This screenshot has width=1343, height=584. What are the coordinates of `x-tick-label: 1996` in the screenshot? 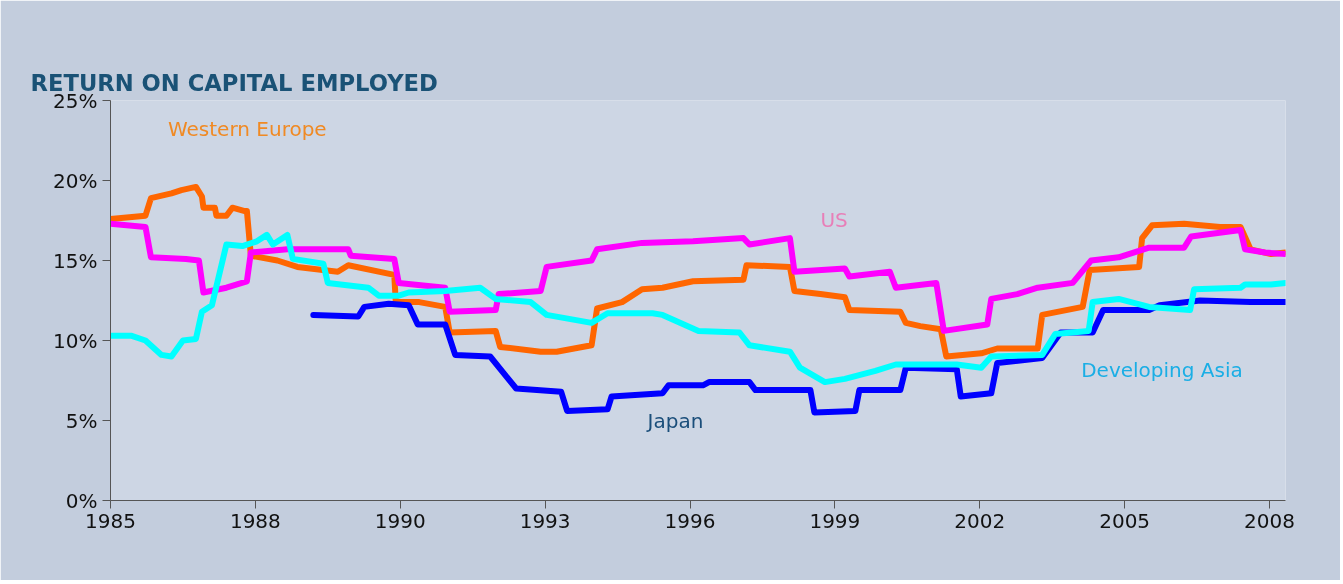 It's located at (690, 520).